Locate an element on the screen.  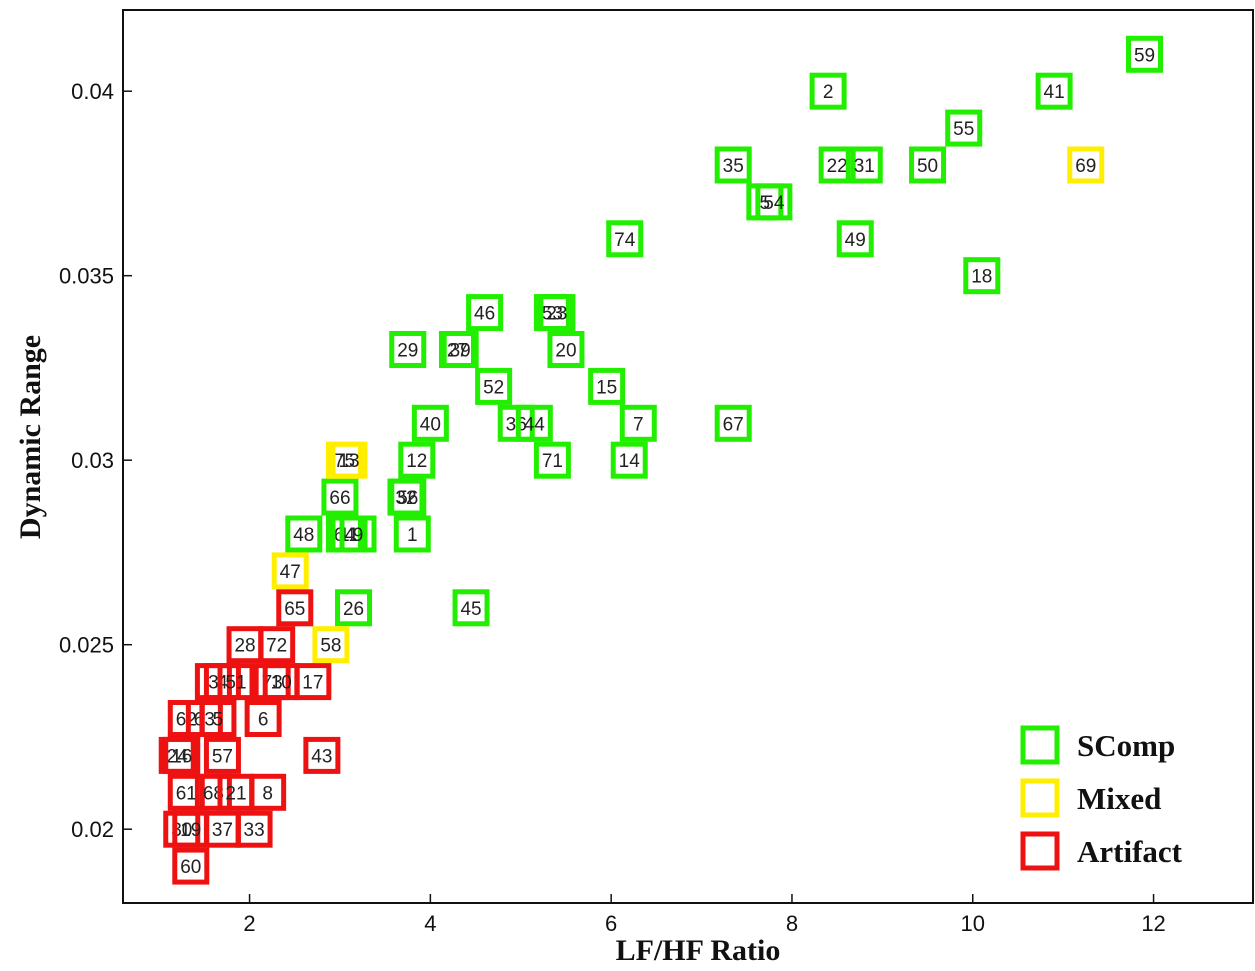
point-label: 31 is located at coordinates (864, 166).